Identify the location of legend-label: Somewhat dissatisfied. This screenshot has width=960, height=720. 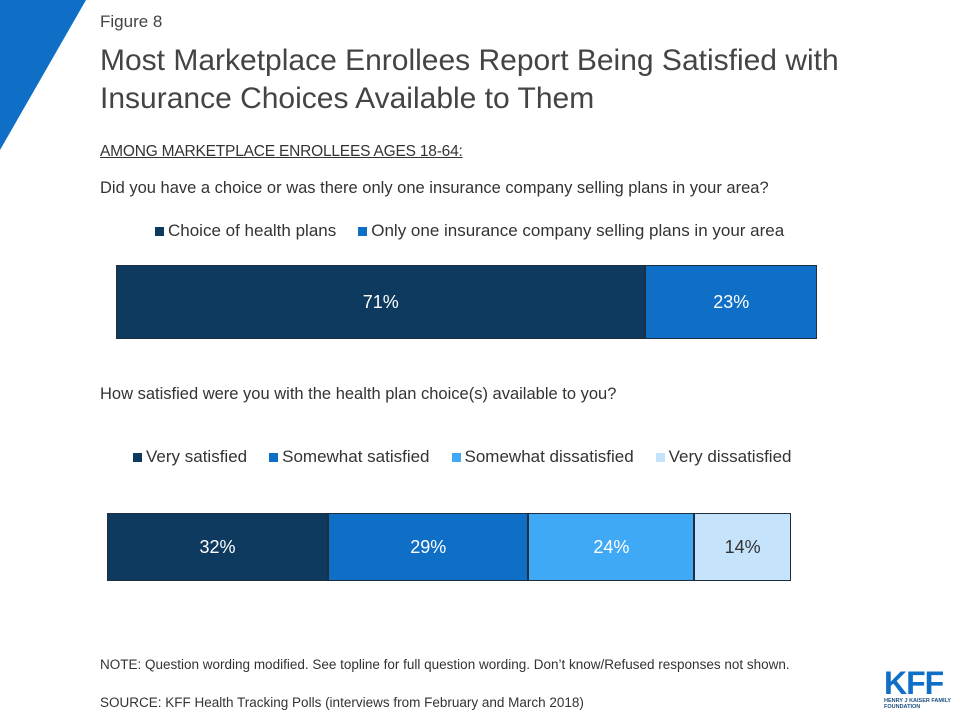
(549, 456).